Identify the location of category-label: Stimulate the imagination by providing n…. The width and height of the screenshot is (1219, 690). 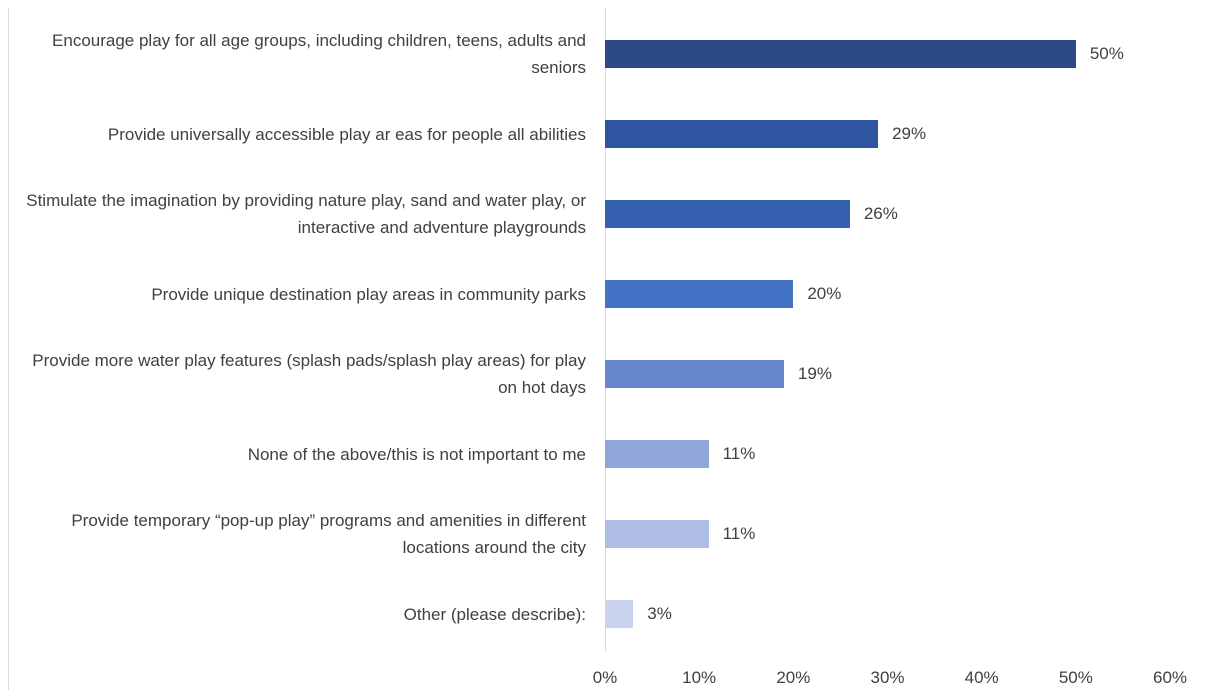
(306, 214).